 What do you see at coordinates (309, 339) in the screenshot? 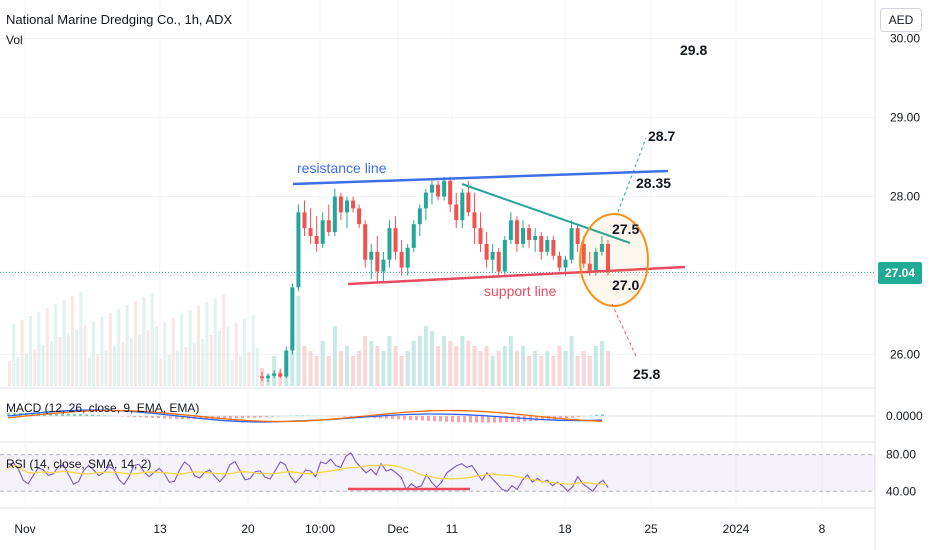
I see `volume-bars` at bounding box center [309, 339].